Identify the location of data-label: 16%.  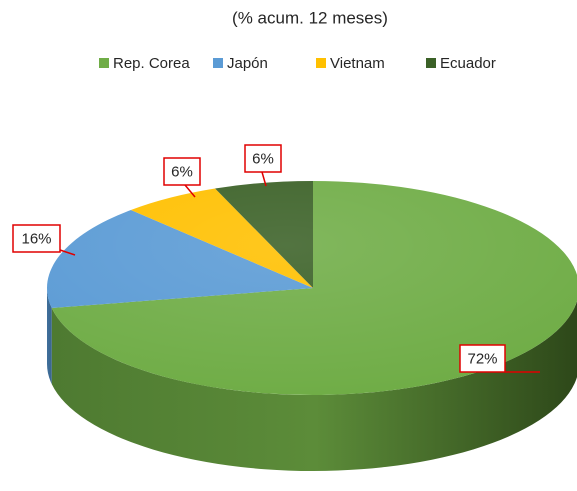
(36, 238).